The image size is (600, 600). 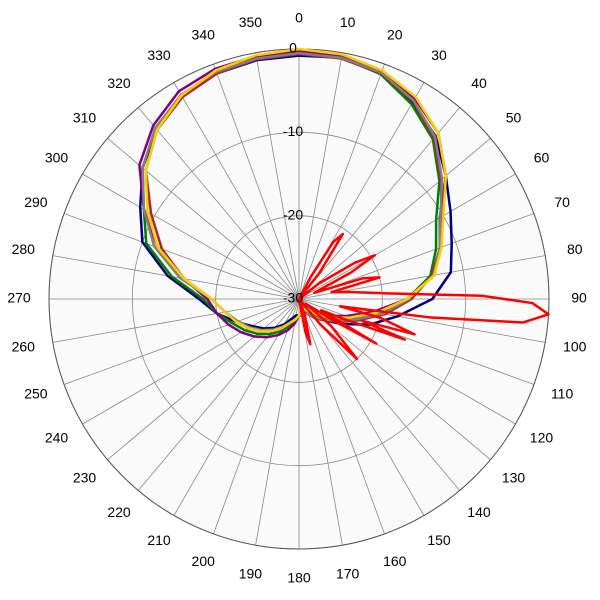 What do you see at coordinates (479, 512) in the screenshot?
I see `angle-label: 140` at bounding box center [479, 512].